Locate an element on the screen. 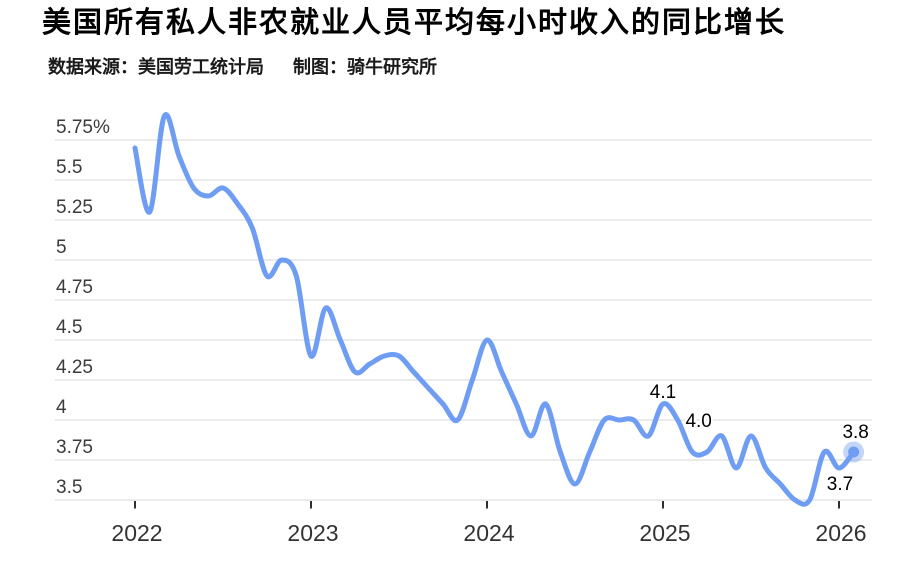 The width and height of the screenshot is (910, 565). chart-subtitle: 数据来源：美国劳工统计局 制图：骑牛研究所 is located at coordinates (242, 66).